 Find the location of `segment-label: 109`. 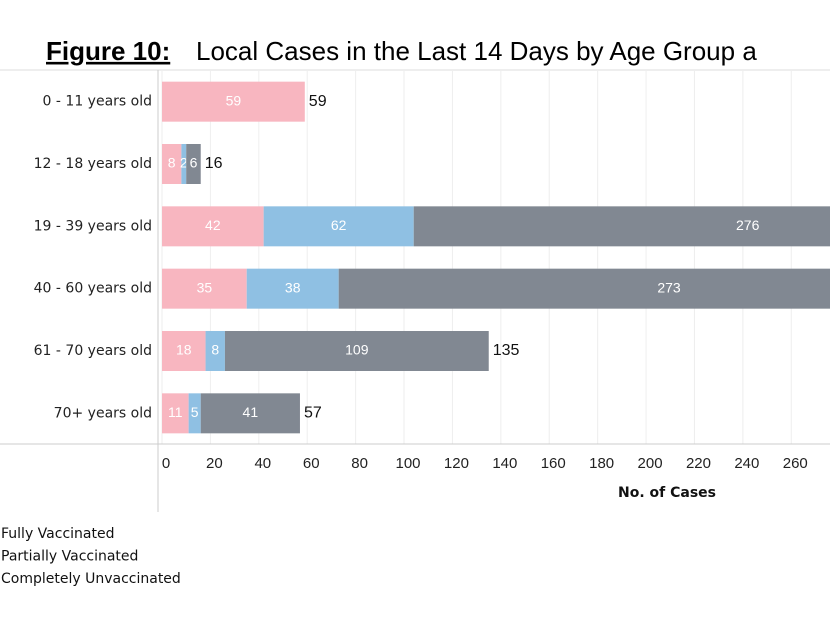

segment-label: 109 is located at coordinates (357, 350).